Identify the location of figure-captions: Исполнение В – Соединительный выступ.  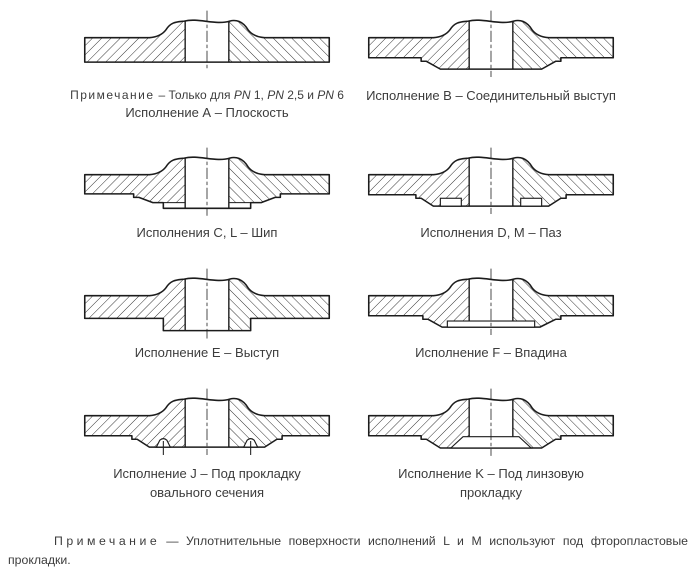
(491, 96).